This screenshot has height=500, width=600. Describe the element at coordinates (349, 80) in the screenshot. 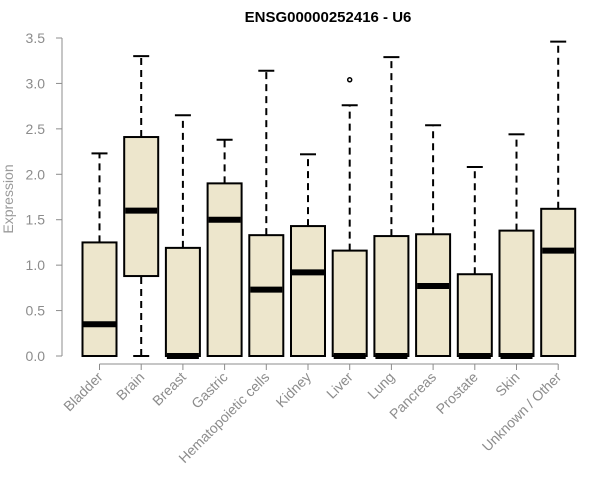

I see `outlier-point` at that location.